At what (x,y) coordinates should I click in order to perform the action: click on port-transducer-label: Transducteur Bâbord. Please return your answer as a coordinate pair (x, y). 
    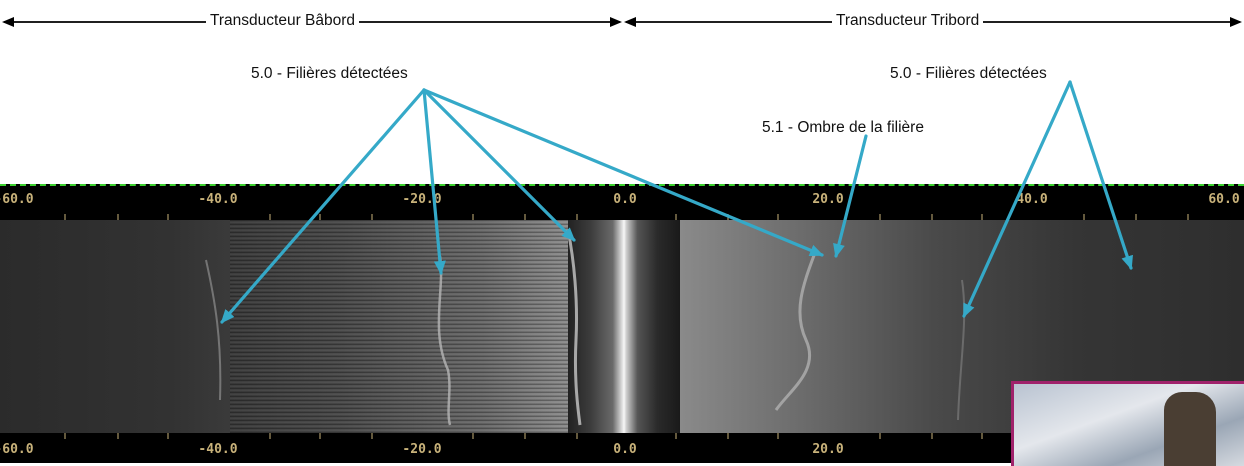
    Looking at the image, I should click on (283, 21).